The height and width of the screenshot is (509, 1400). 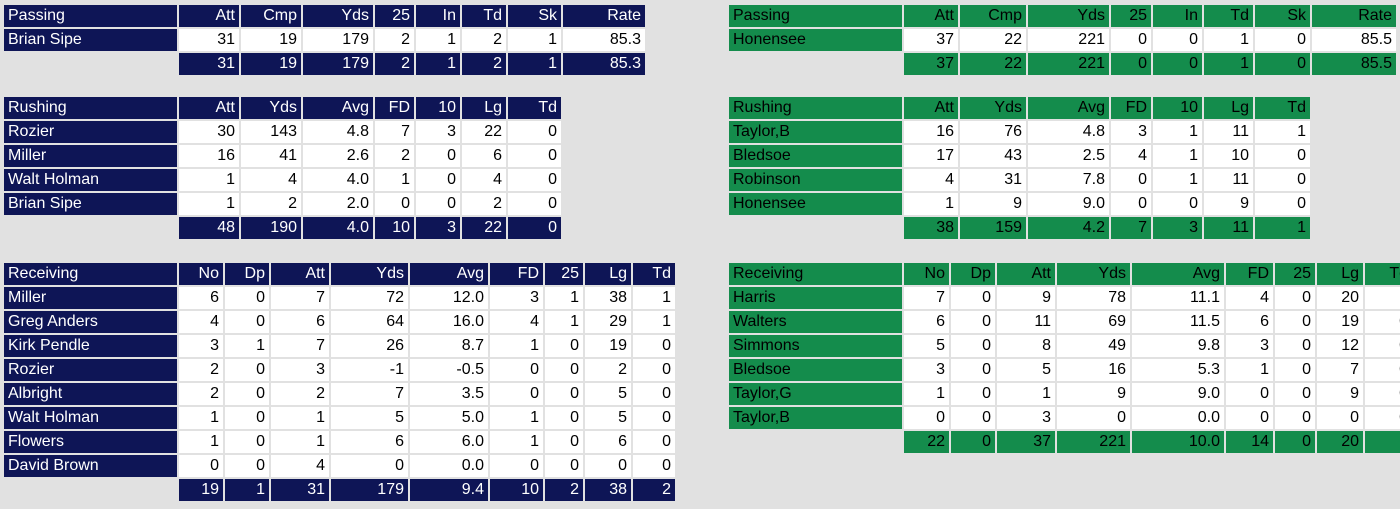 I want to click on player-name: Robinson, so click(x=815, y=180).